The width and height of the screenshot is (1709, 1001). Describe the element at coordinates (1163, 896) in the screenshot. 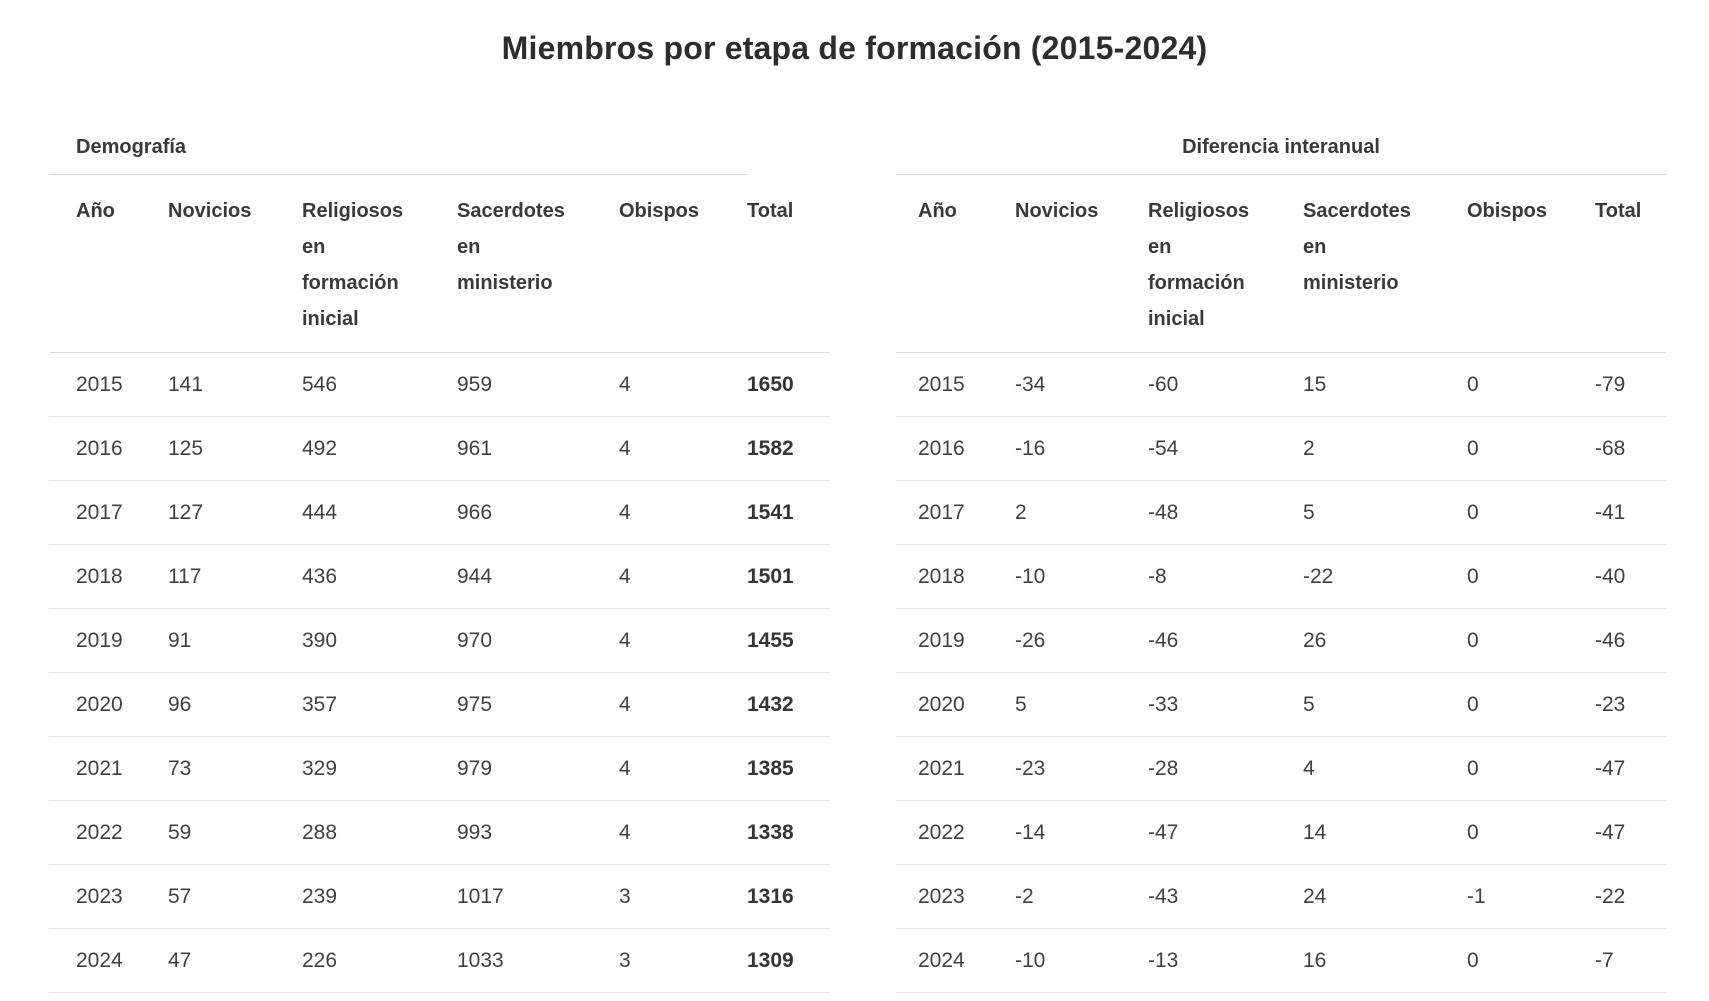

I see `value-cell: -43` at that location.